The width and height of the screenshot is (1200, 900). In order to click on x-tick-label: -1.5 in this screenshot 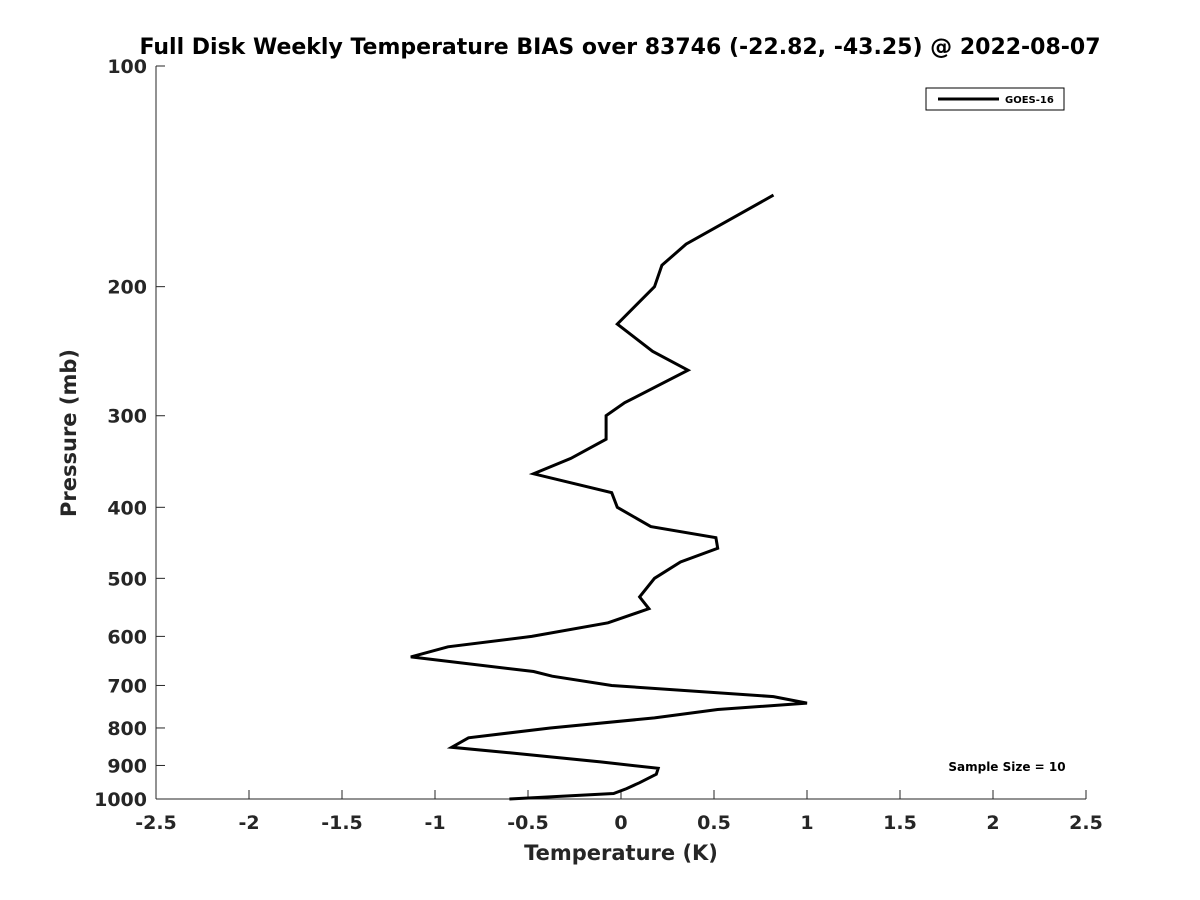, I will do `click(342, 823)`.